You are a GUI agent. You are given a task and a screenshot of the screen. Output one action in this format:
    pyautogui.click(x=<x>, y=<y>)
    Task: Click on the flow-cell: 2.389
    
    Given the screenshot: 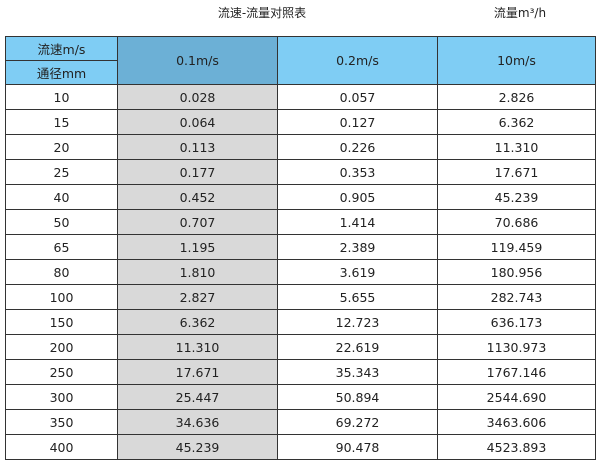 What is the action you would take?
    pyautogui.click(x=357, y=247)
    